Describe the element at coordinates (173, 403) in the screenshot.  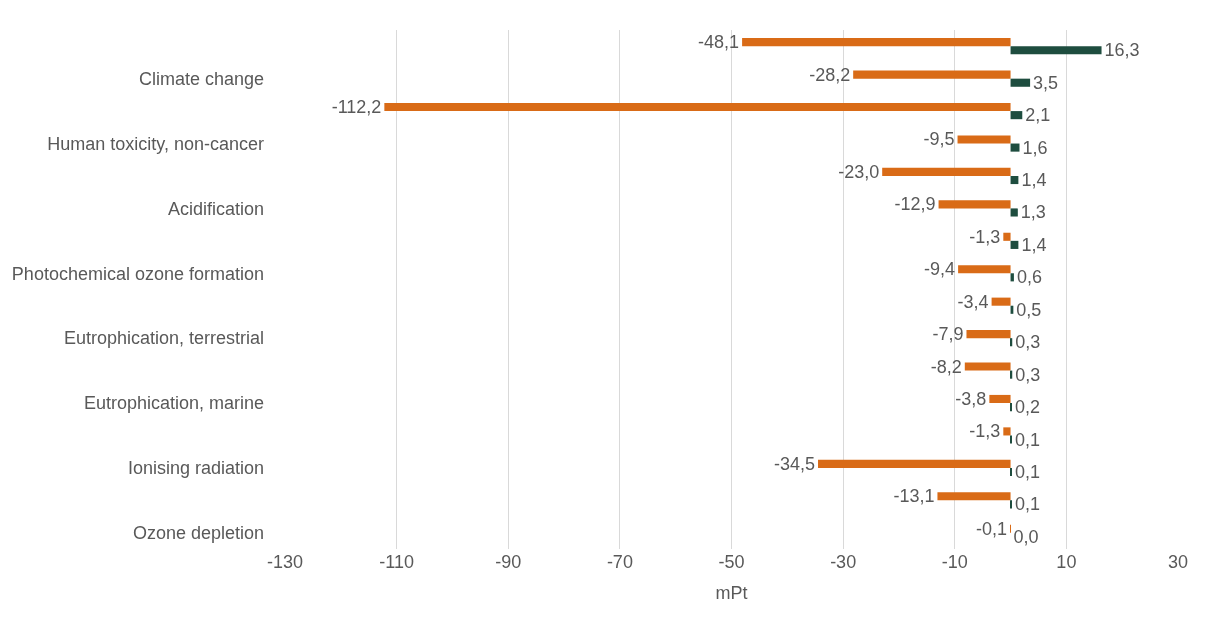
I see `y-tick-label: Eutrophication, marine` at that location.